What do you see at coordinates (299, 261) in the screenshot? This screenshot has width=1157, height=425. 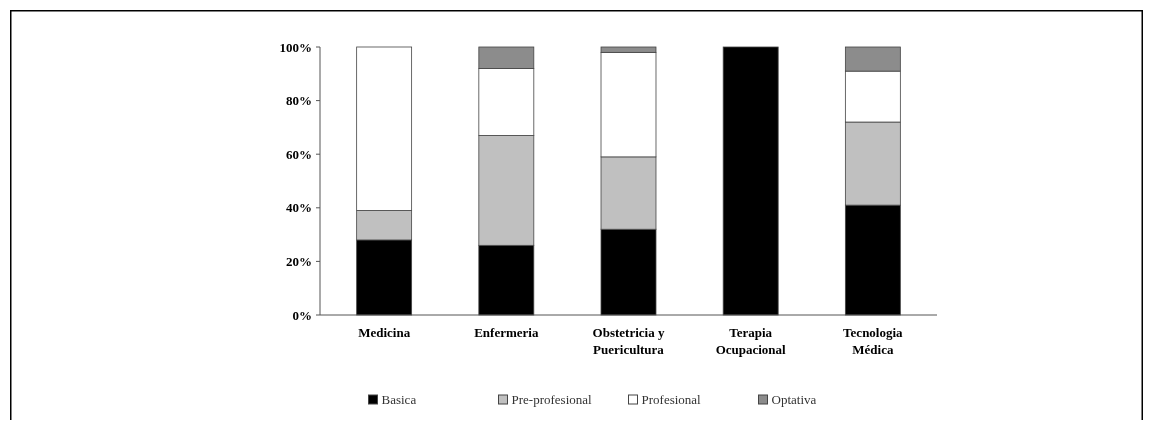 I see `y-tick-label: 20%` at bounding box center [299, 261].